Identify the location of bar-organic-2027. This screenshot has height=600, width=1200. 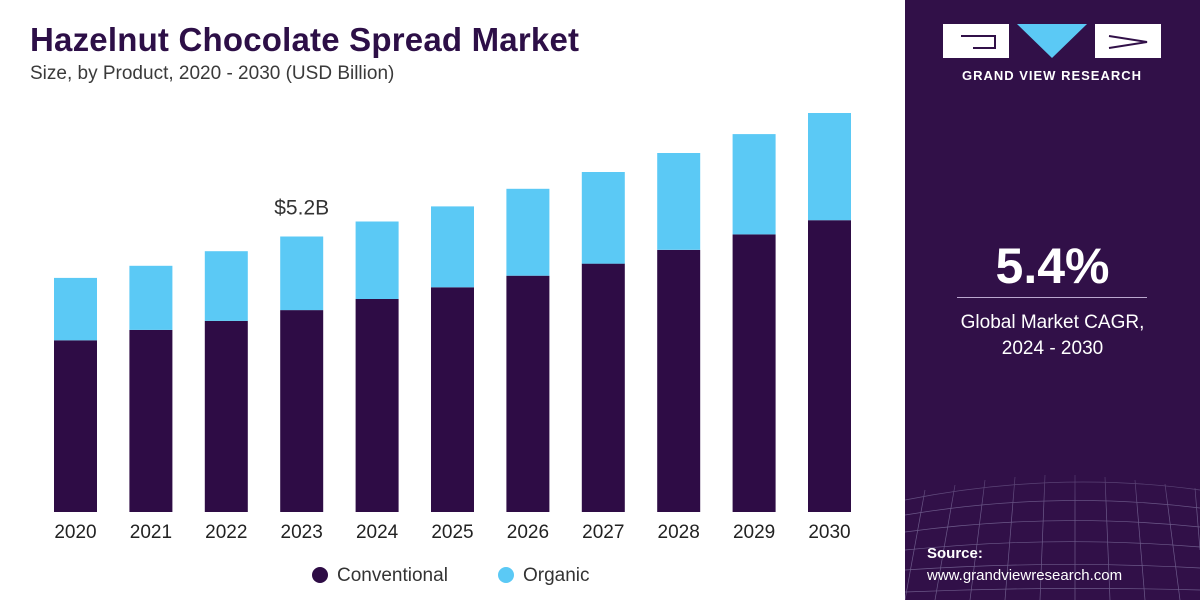
(603, 218).